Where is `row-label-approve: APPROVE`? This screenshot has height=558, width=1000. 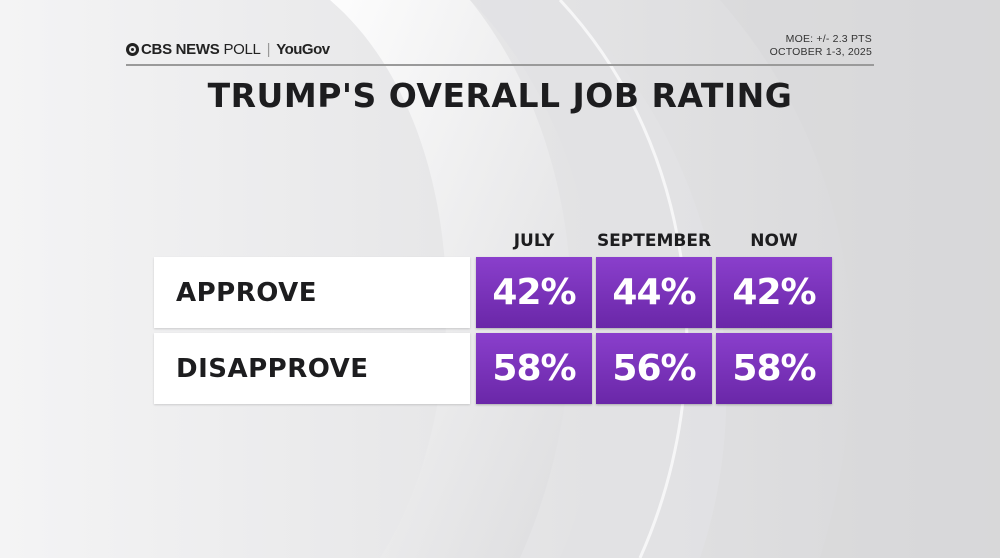 row-label-approve: APPROVE is located at coordinates (312, 292).